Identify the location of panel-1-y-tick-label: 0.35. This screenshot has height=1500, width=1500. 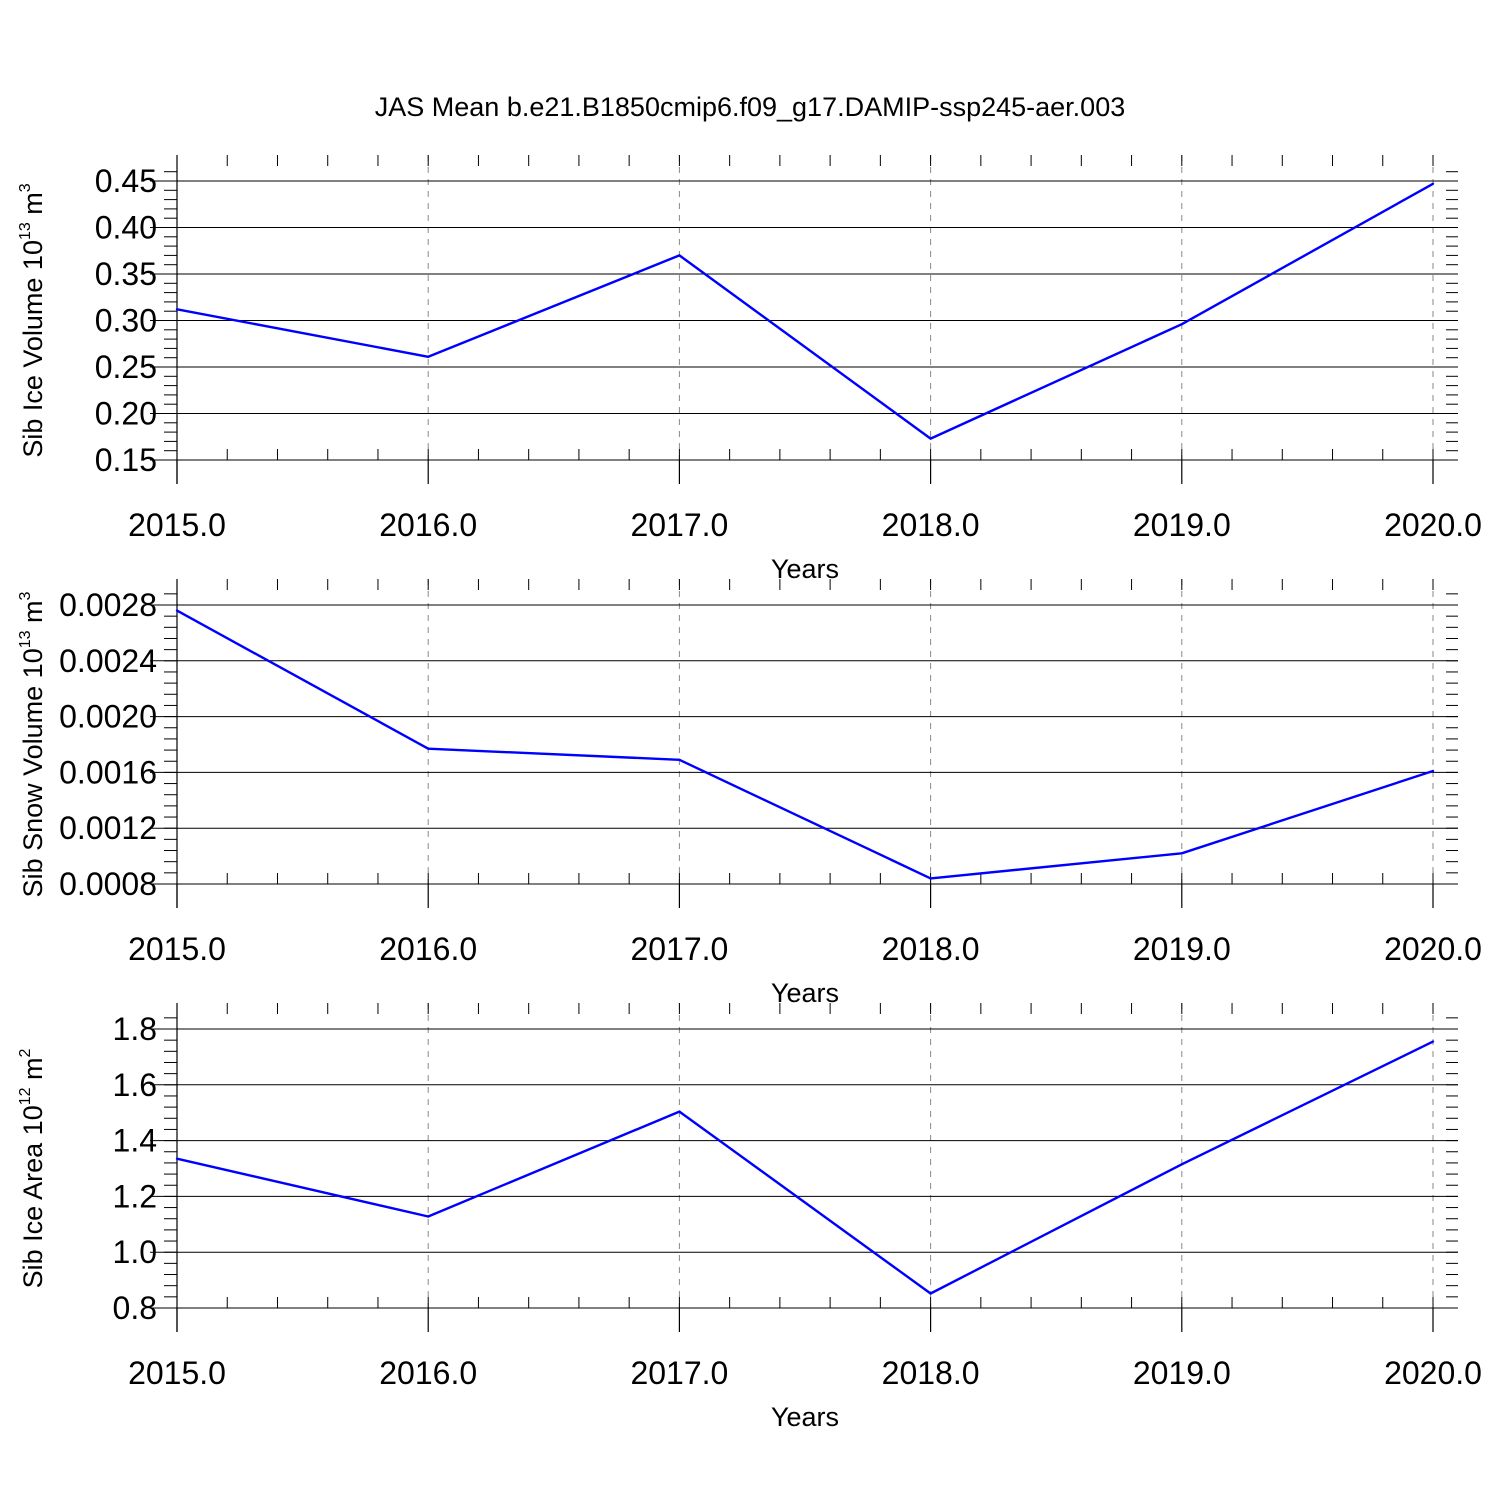
(126, 274).